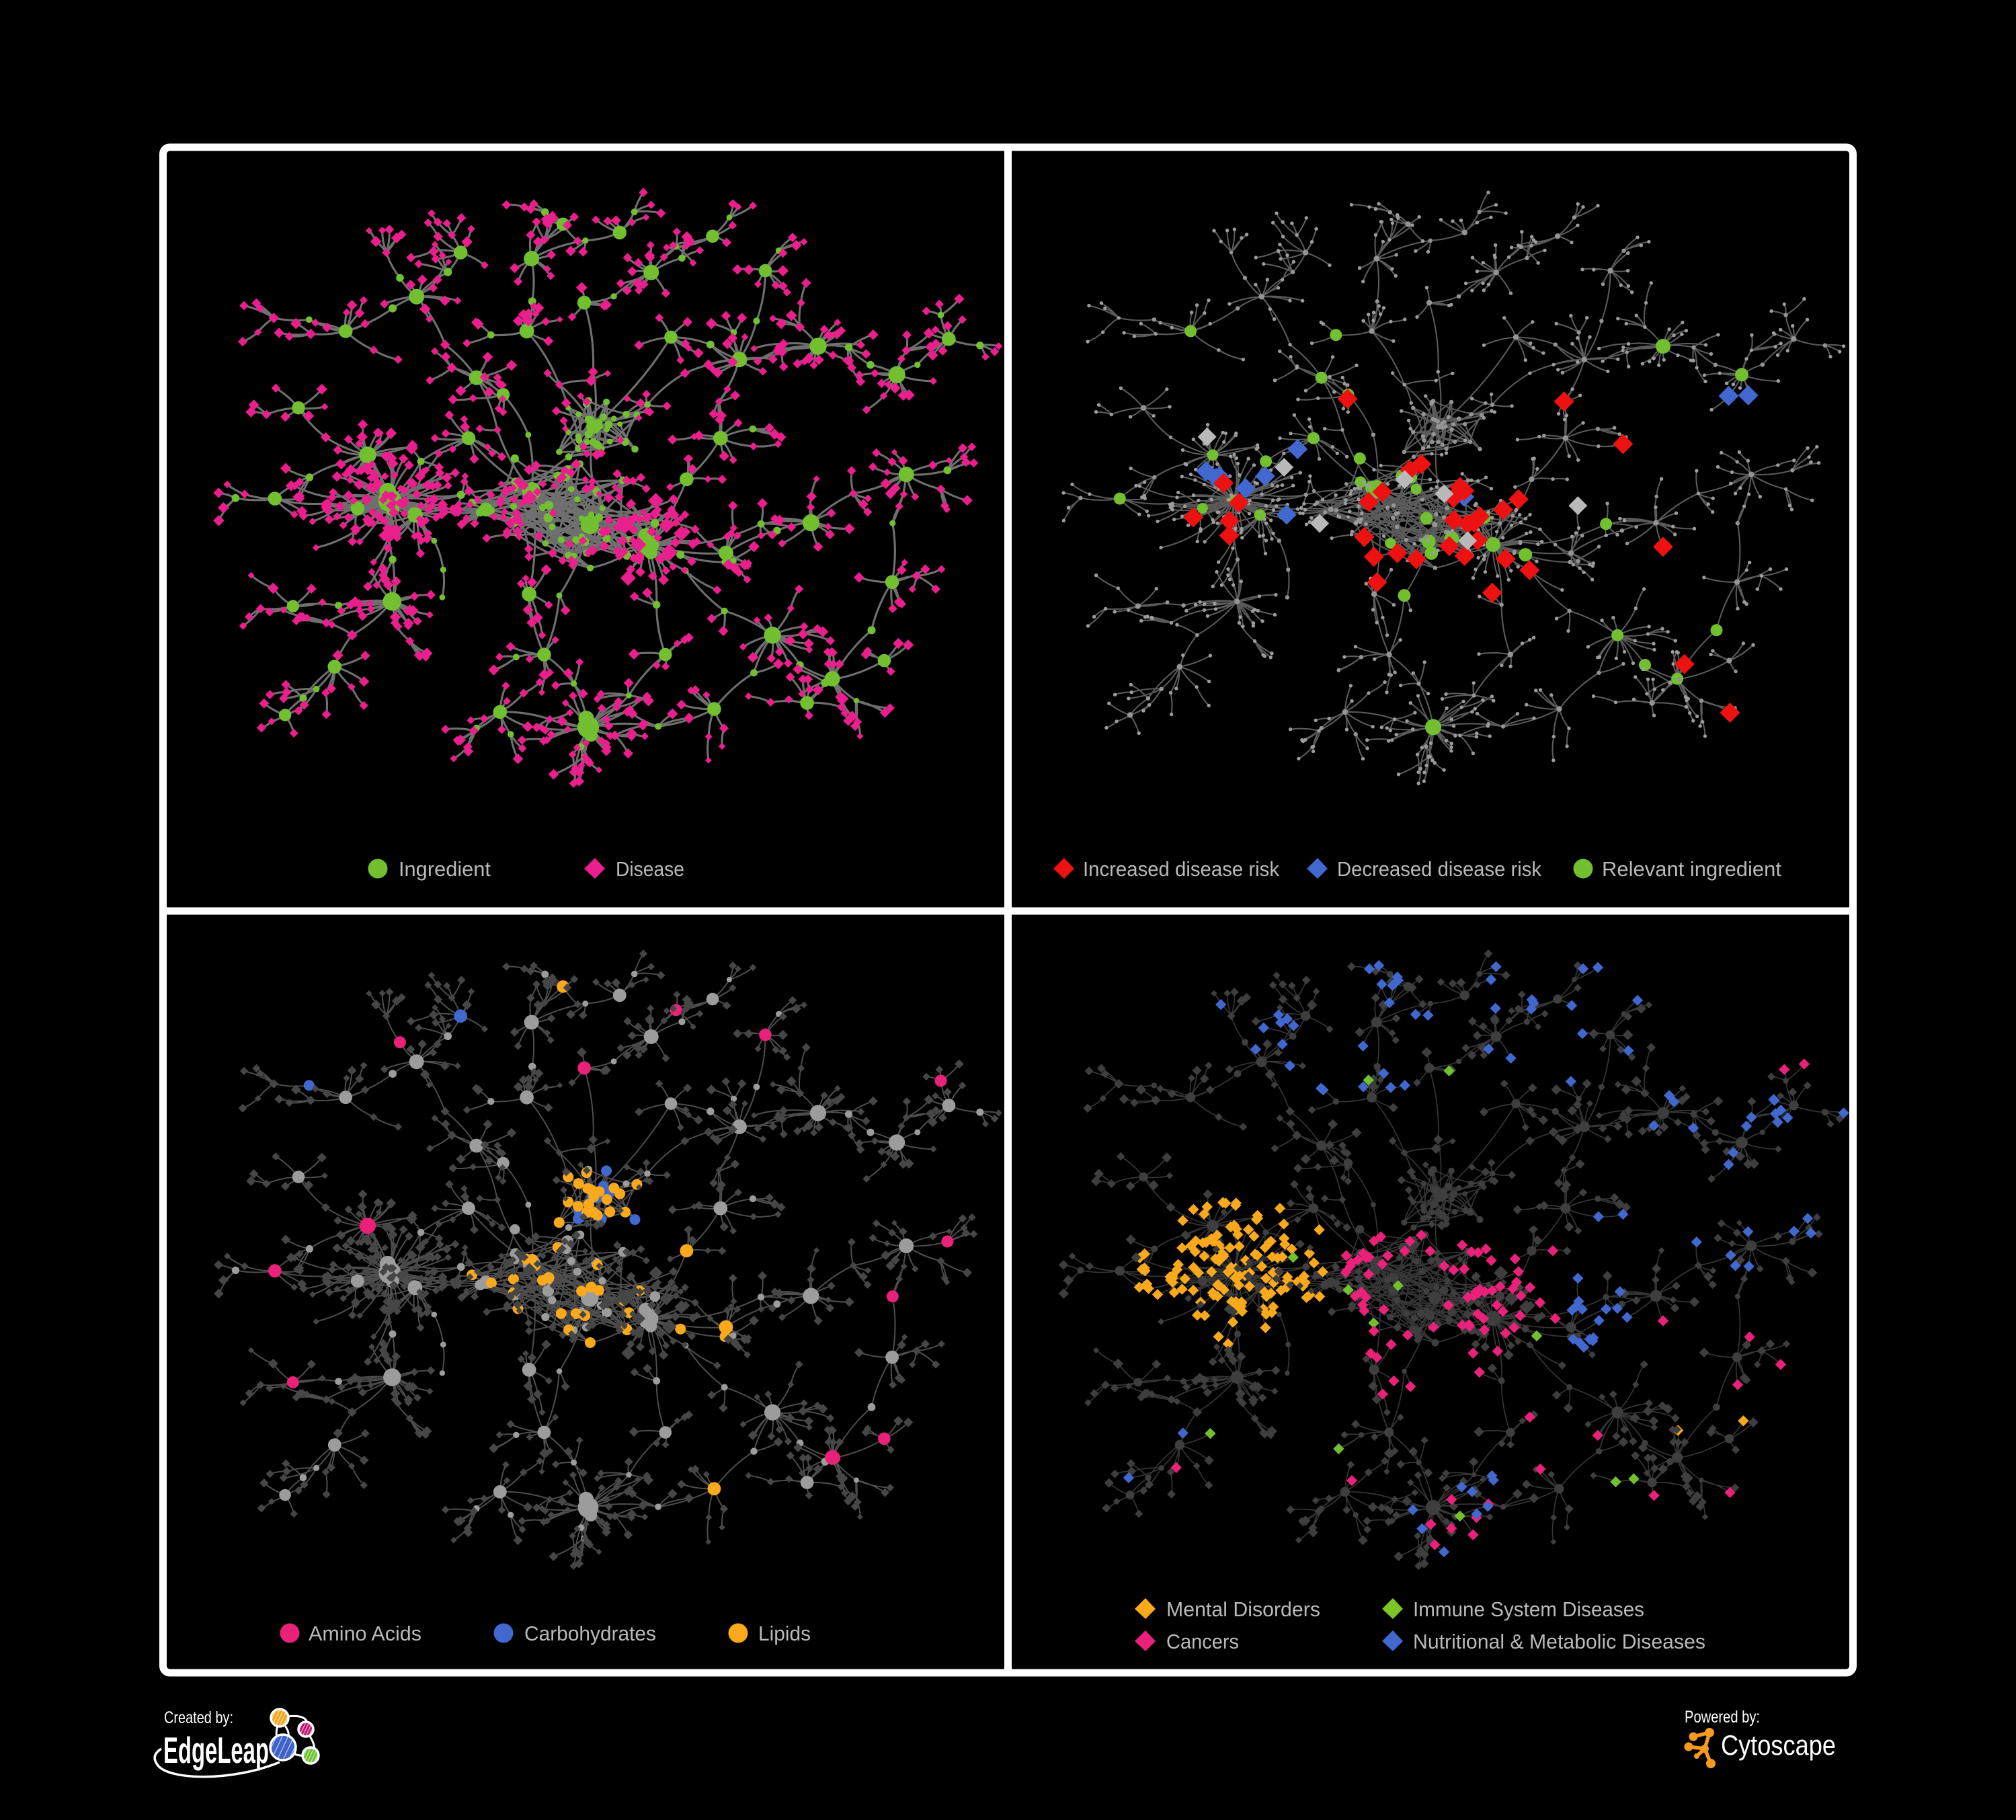 This screenshot has width=2016, height=1820. I want to click on svg-text: Disease, so click(650, 869).